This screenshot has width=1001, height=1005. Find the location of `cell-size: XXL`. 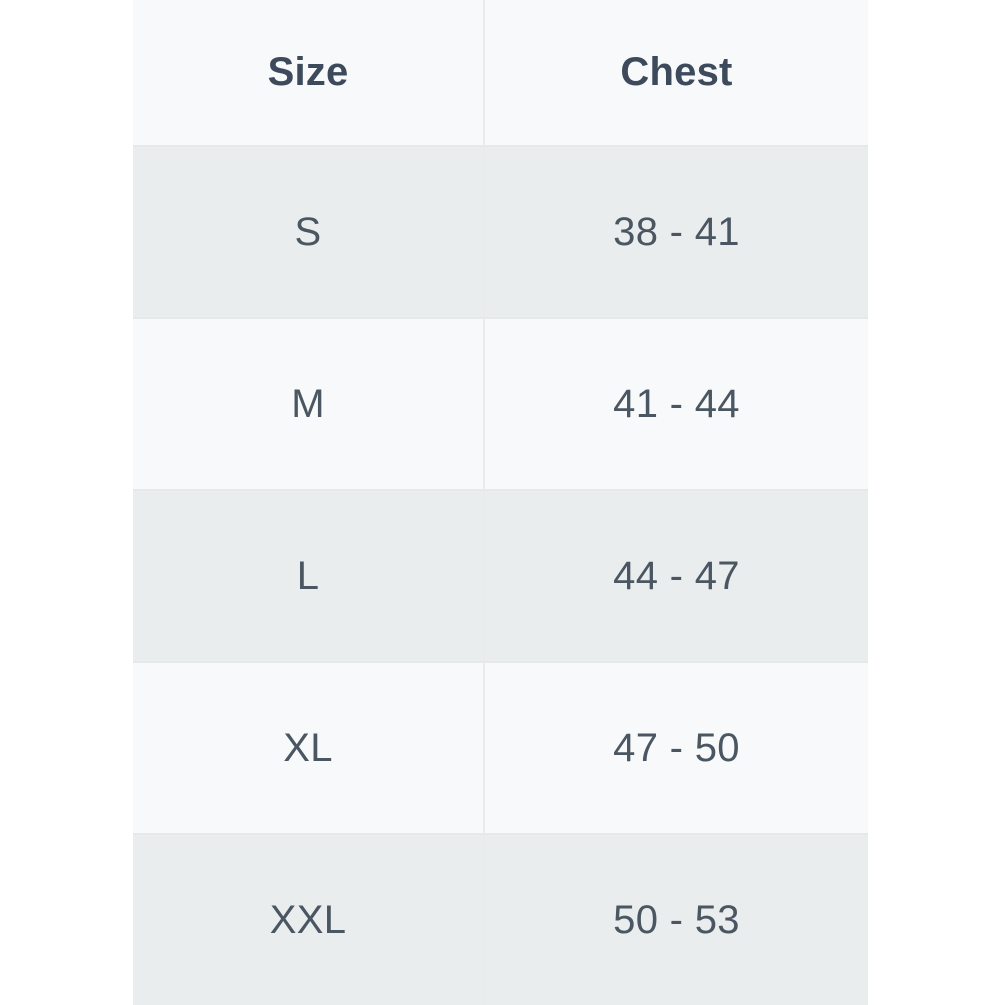

cell-size: XXL is located at coordinates (309, 919).